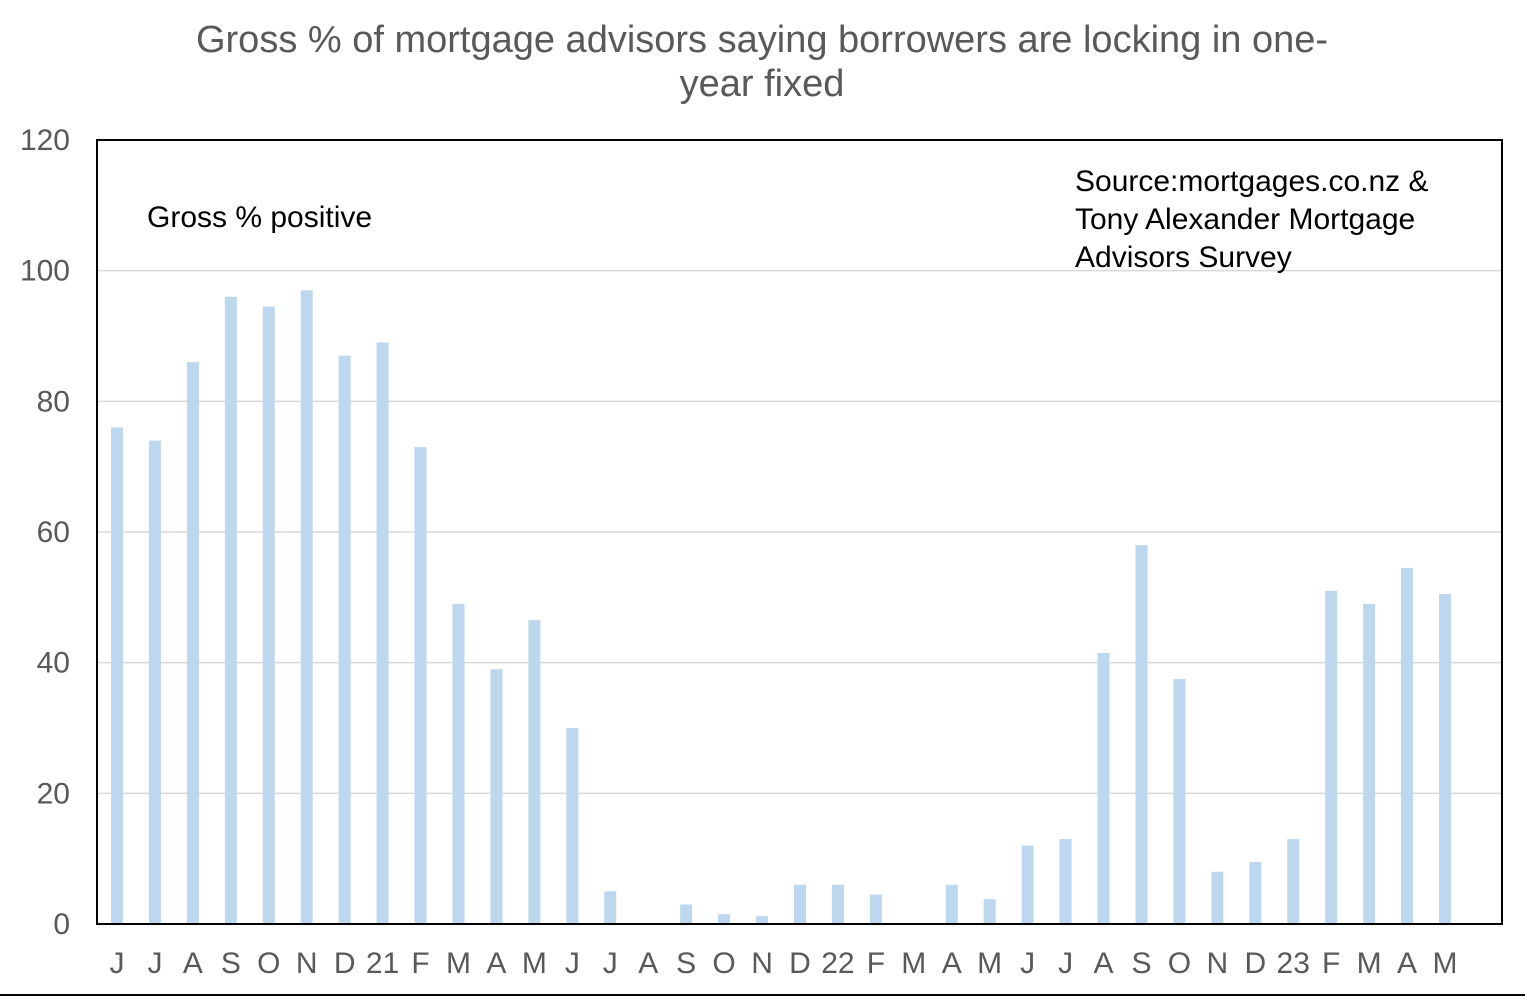 This screenshot has width=1525, height=997. Describe the element at coordinates (259, 217) in the screenshot. I see `series-annotation: Gross % positive` at that location.